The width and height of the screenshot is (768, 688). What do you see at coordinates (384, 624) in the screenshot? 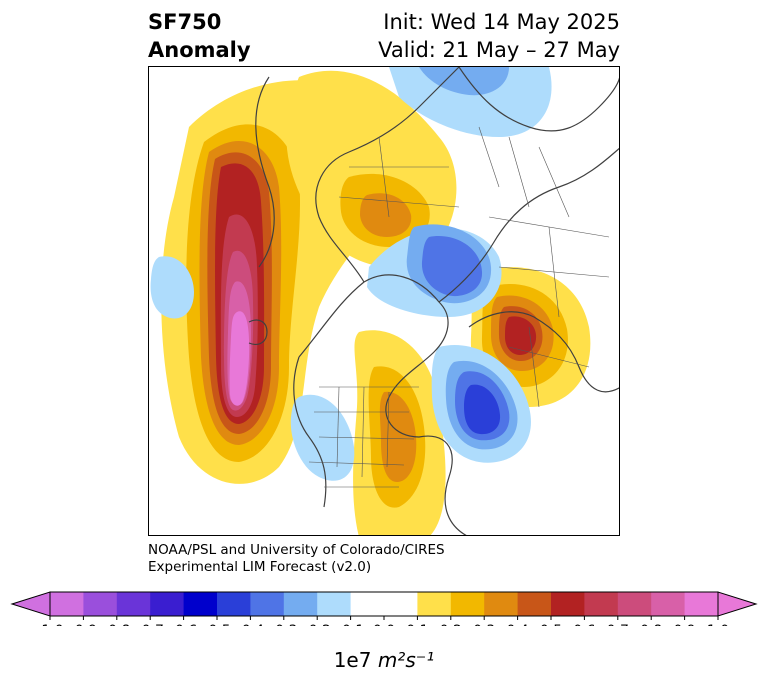
I see `colorbar-tick-label: 0.0` at bounding box center [384, 624].